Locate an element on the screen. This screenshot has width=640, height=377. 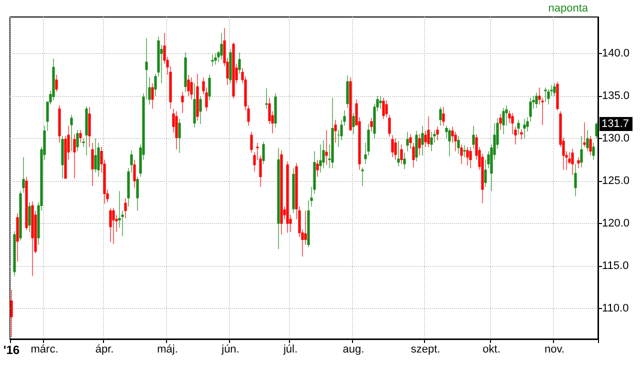
text: naponta is located at coordinates (568, 8).